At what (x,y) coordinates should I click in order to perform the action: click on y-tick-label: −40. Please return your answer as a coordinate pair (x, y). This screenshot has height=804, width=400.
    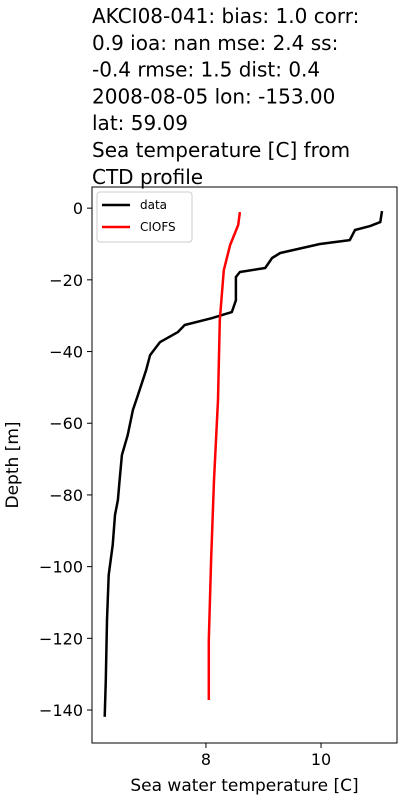
    Looking at the image, I should click on (66, 352).